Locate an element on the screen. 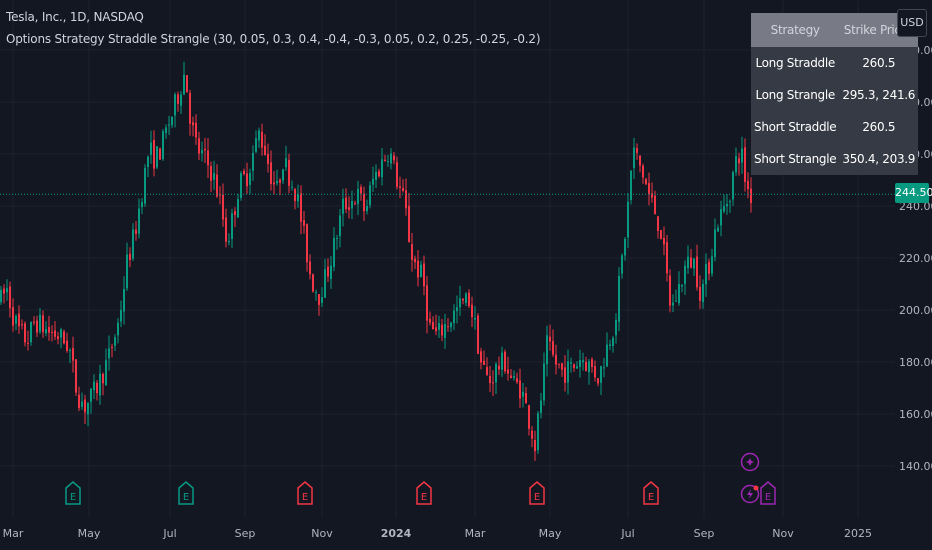 This screenshot has width=932, height=550. dividend-icon is located at coordinates (750, 462).